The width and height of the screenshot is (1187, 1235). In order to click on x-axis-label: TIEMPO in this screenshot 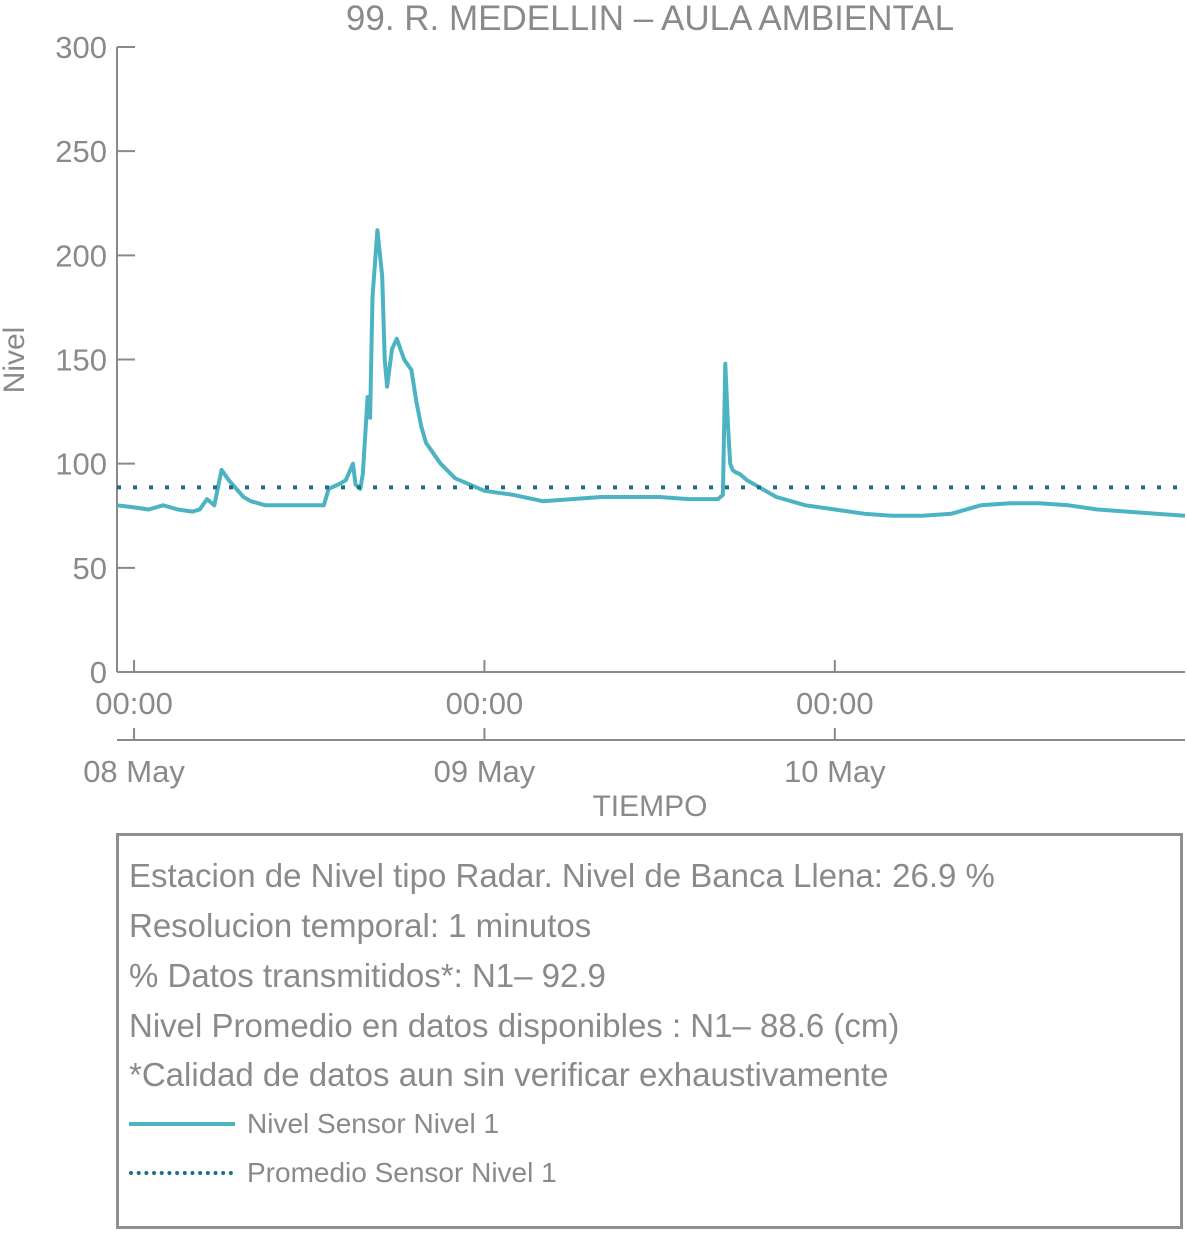, I will do `click(649, 806)`.